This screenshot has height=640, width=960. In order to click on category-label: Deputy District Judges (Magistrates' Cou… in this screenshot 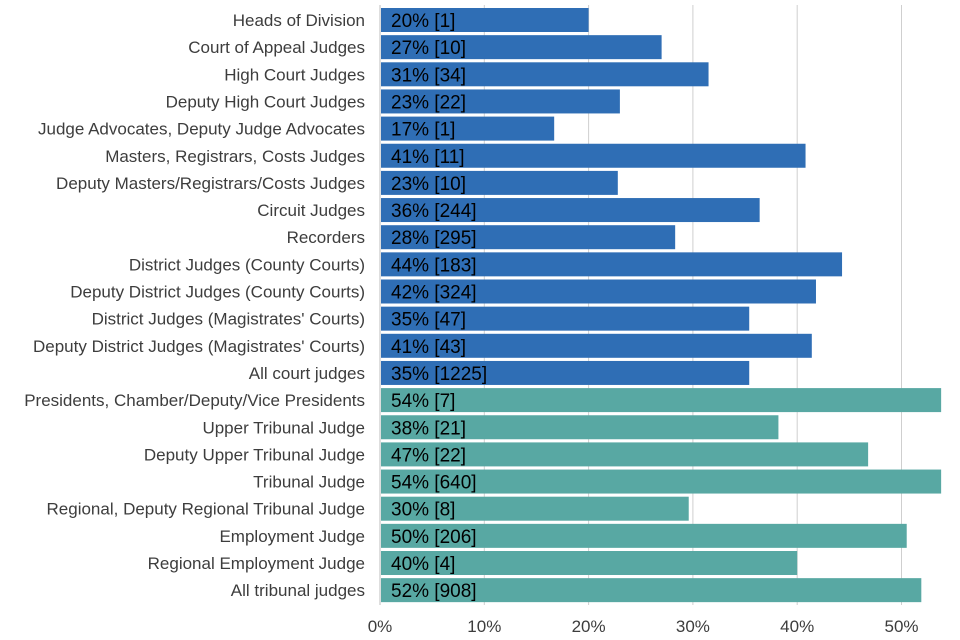, I will do `click(199, 346)`.